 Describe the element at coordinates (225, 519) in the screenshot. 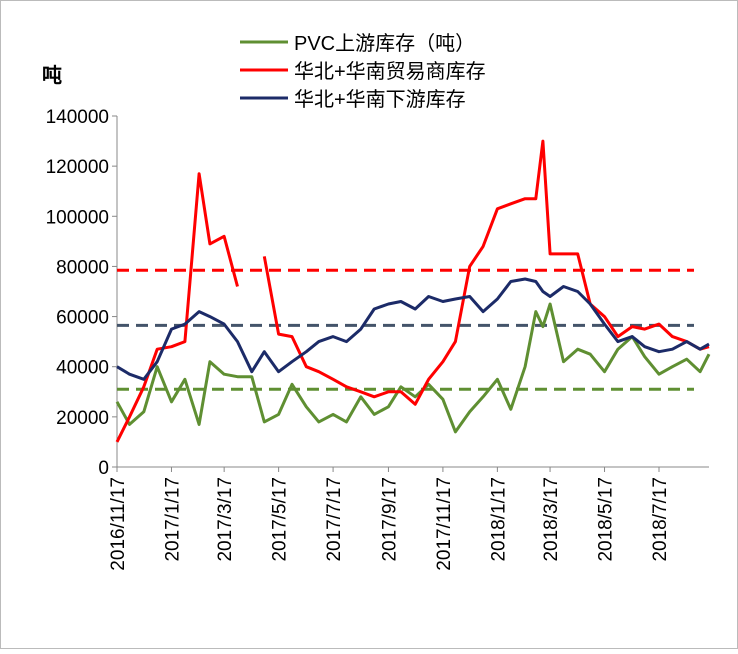

I see `x-tick-label: 2017/3/17` at that location.